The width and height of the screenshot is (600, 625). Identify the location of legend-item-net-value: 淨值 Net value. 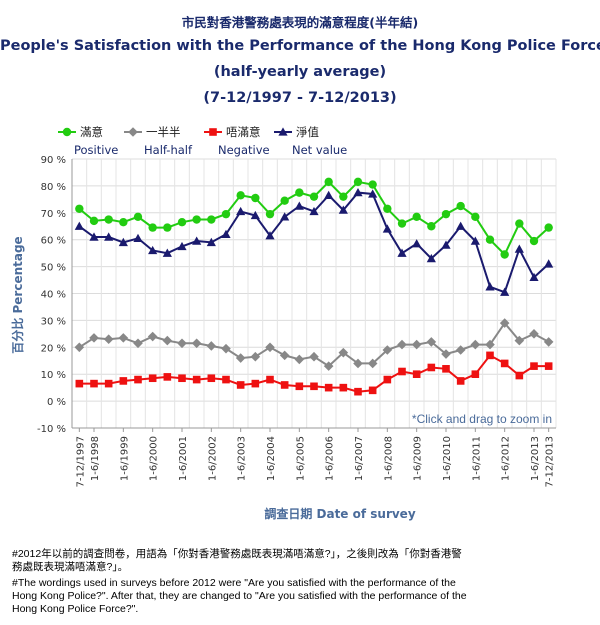
(310, 141).